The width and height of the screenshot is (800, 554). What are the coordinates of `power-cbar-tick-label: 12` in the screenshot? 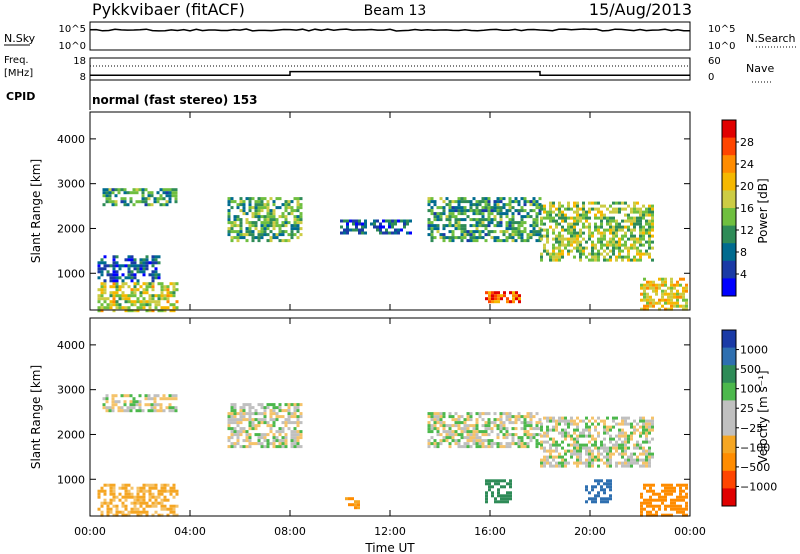 It's located at (747, 230).